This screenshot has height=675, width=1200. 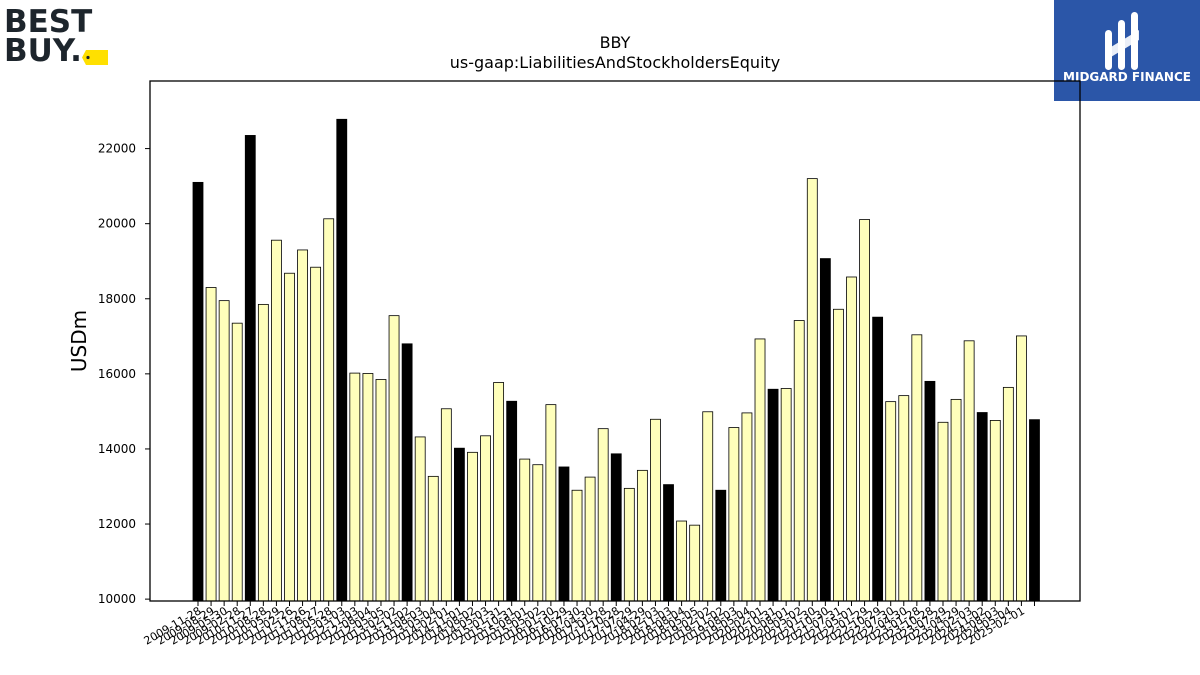 What do you see at coordinates (117, 224) in the screenshot?
I see `y-tick-label: 20000` at bounding box center [117, 224].